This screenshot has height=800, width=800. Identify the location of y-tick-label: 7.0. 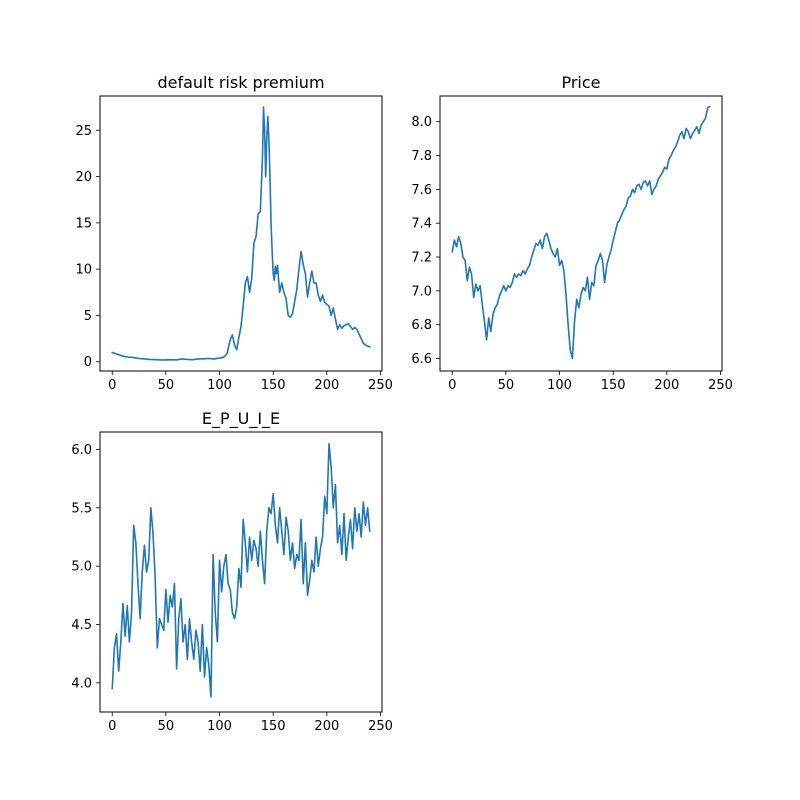
(421, 291).